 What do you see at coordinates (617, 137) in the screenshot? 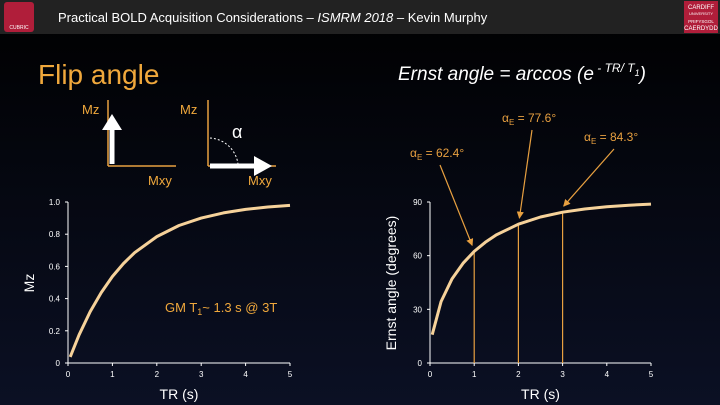
I see `marker-text: = 84.3°` at bounding box center [617, 137].